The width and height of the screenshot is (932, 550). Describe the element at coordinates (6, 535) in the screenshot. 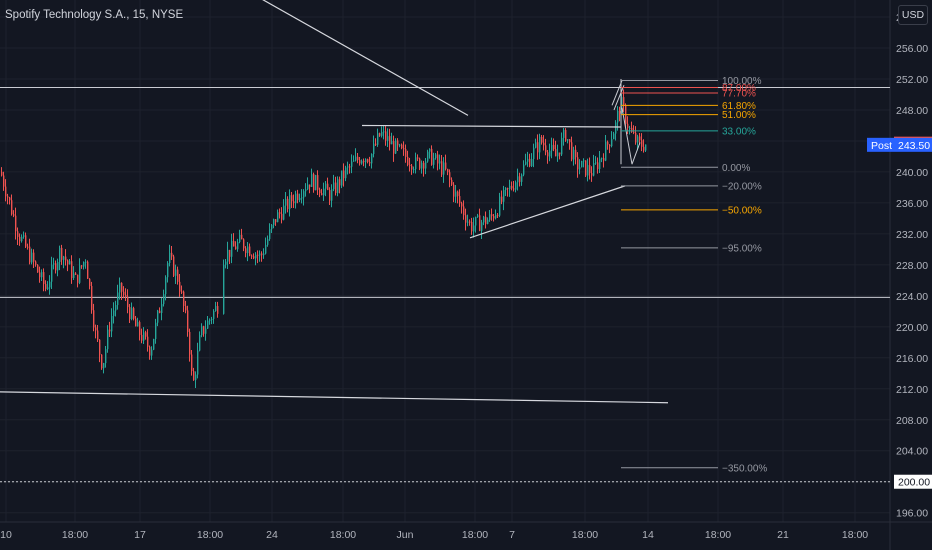

I see `time-tick-label: 10` at that location.